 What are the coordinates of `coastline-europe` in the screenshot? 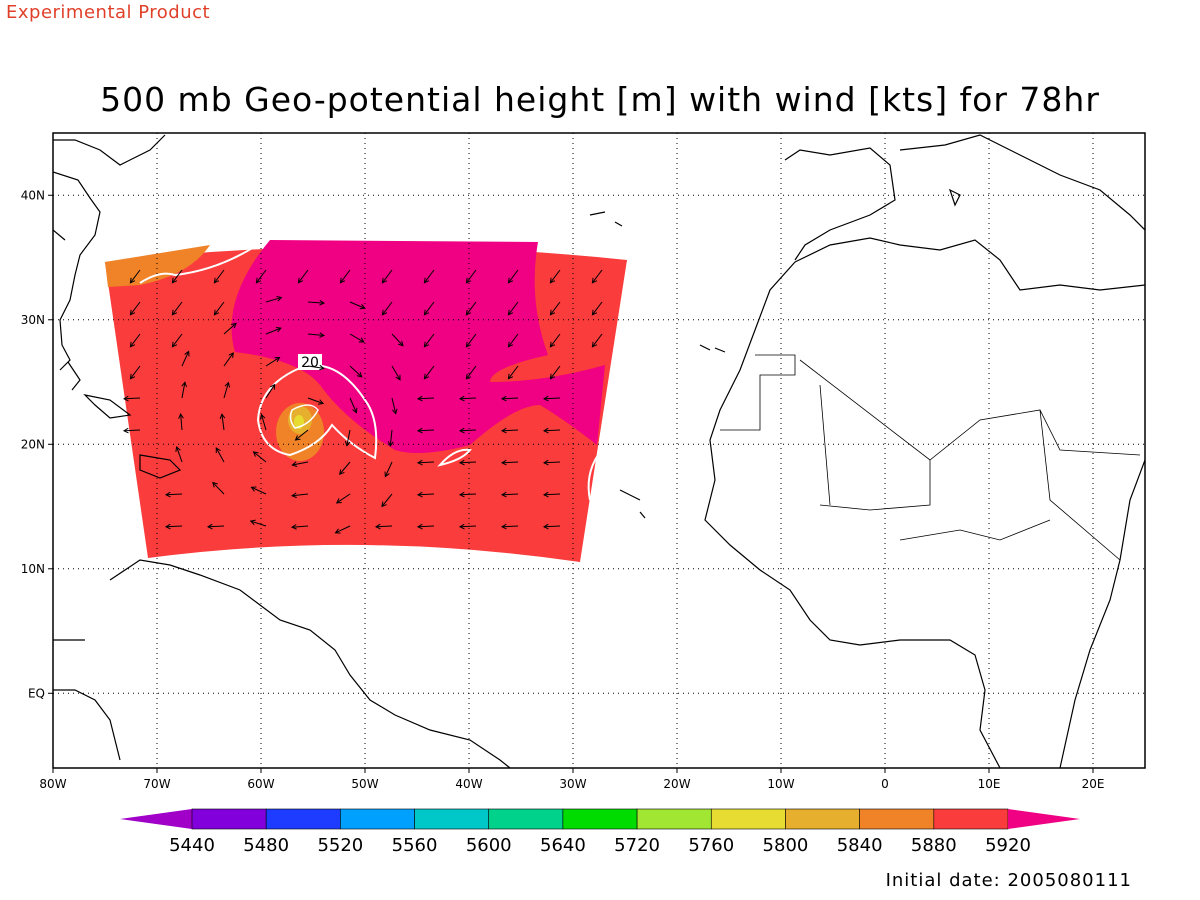 It's located at (964, 197).